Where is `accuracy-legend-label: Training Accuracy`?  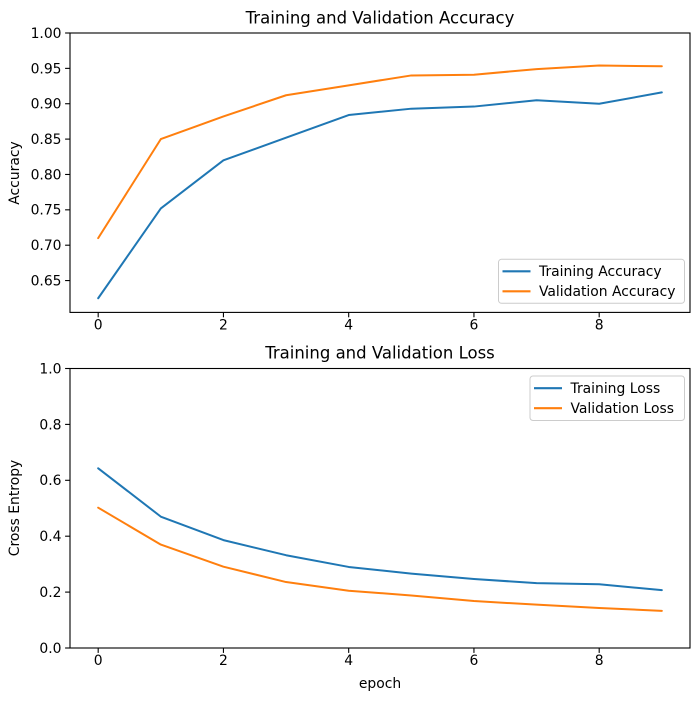 accuracy-legend-label: Training Accuracy is located at coordinates (600, 272).